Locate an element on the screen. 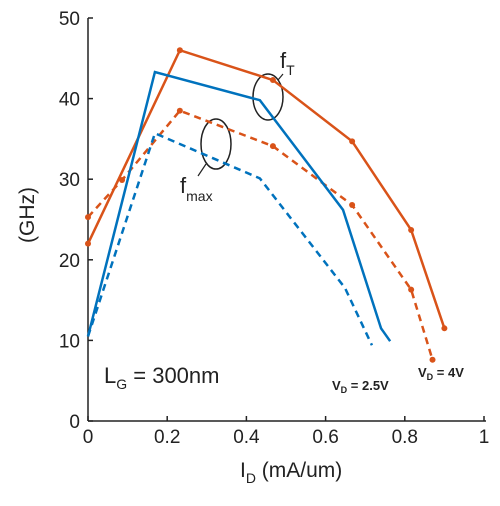 This screenshot has width=500, height=506. vd-orange-rest: = 4V is located at coordinates (448, 372).